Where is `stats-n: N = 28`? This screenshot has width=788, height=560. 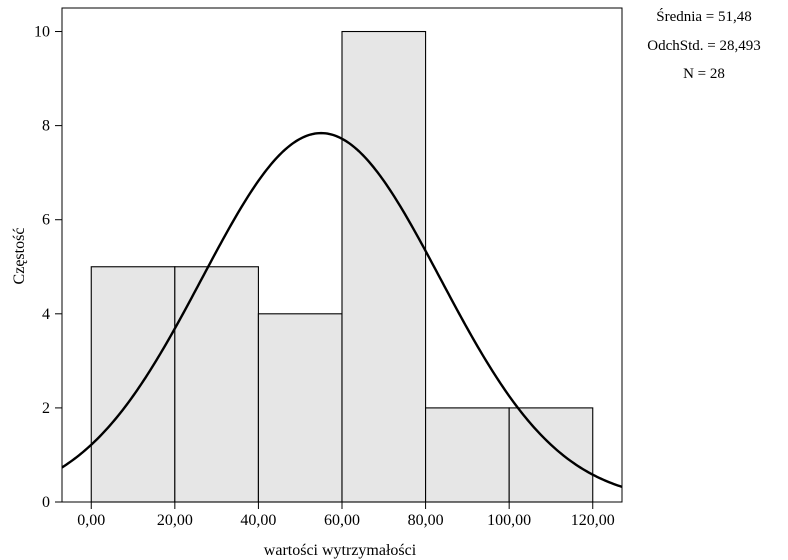
stats-n: N = 28 is located at coordinates (704, 74).